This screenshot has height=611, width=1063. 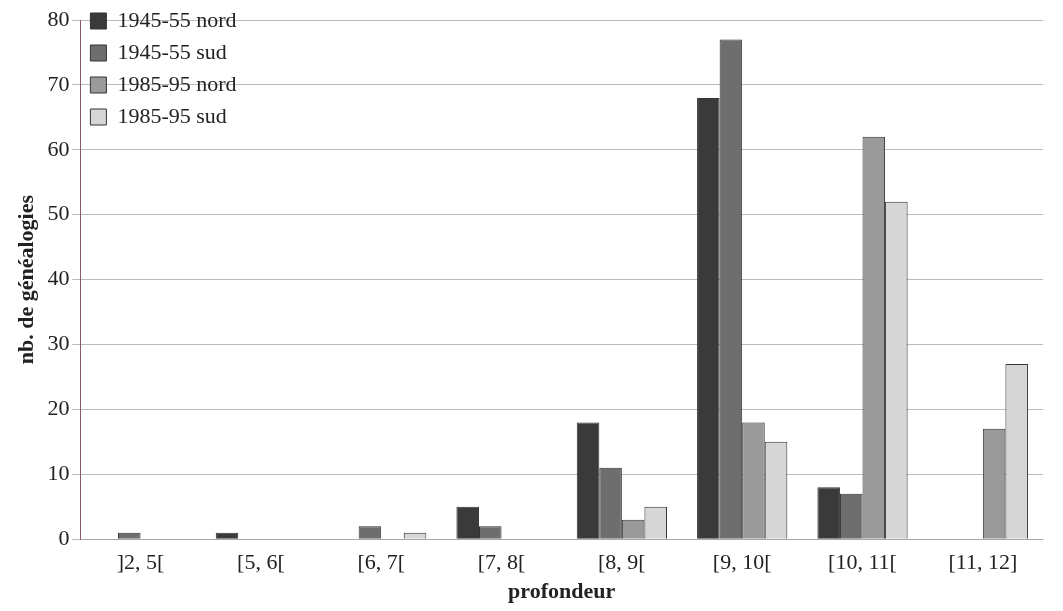 I want to click on legend-label: 1945-55 sud, so click(x=172, y=51).